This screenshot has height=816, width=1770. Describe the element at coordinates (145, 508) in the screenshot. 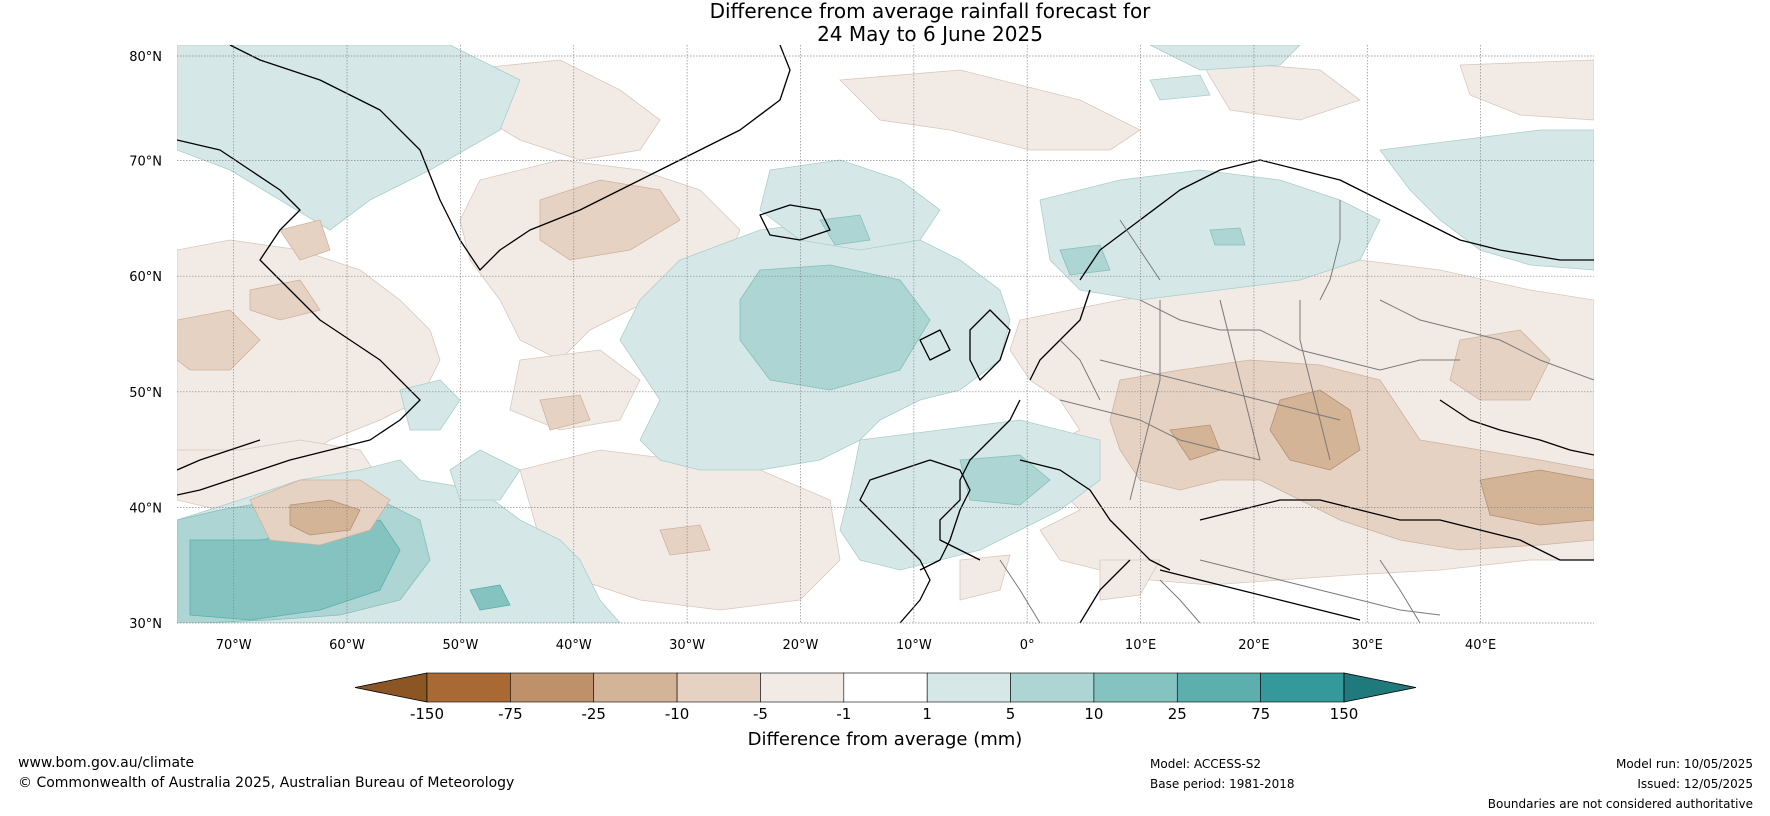

I see `lat-label: 40°N` at that location.